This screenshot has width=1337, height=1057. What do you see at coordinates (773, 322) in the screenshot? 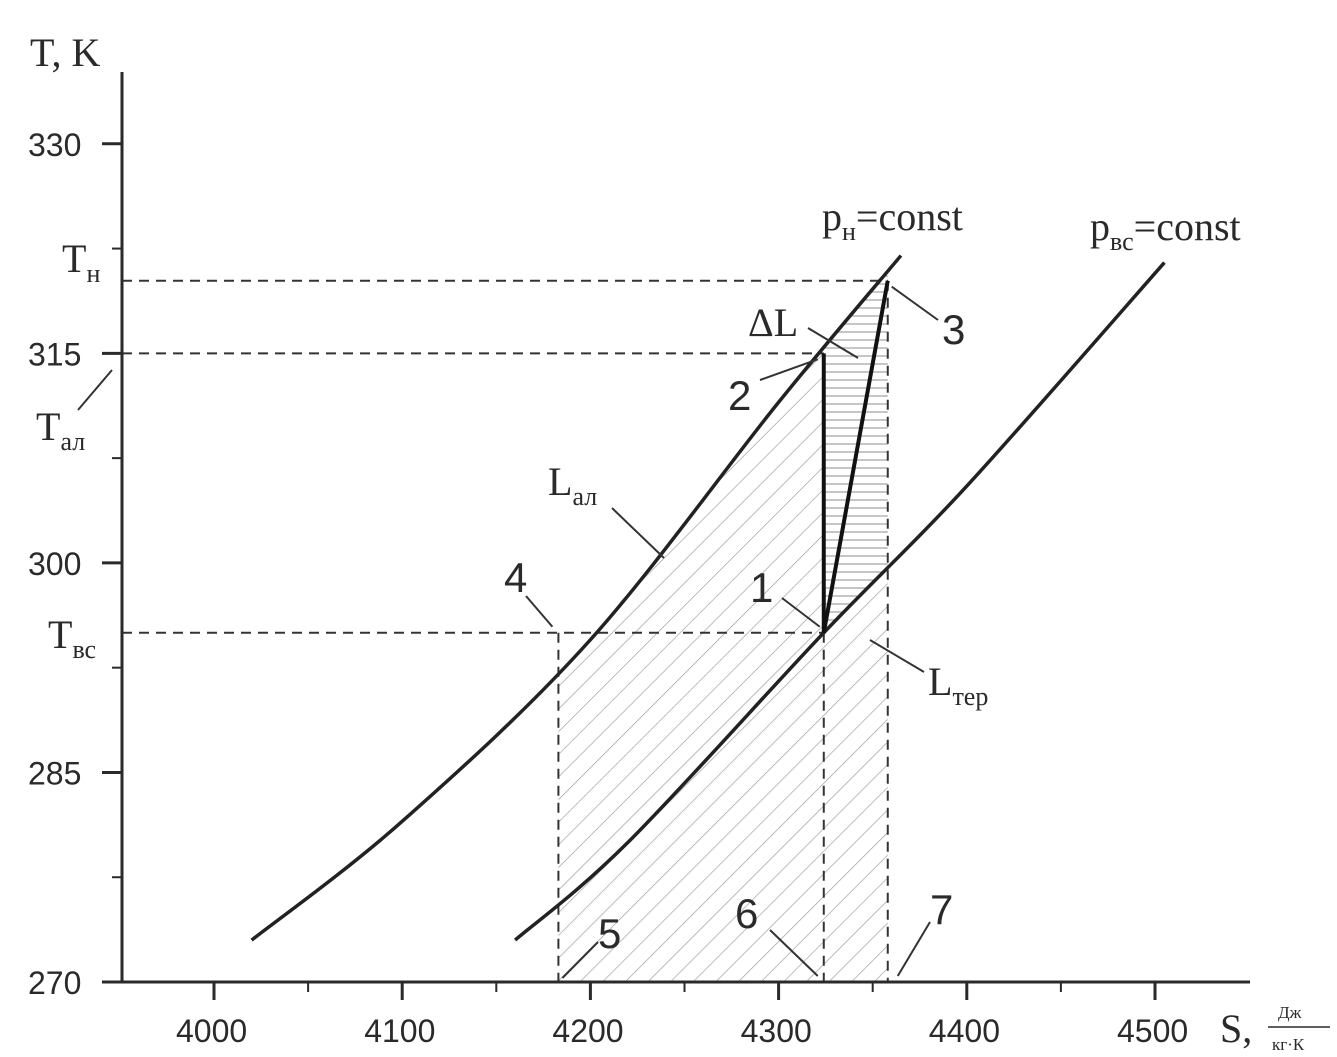
I see `label-delta-l: ΔL` at bounding box center [773, 322].